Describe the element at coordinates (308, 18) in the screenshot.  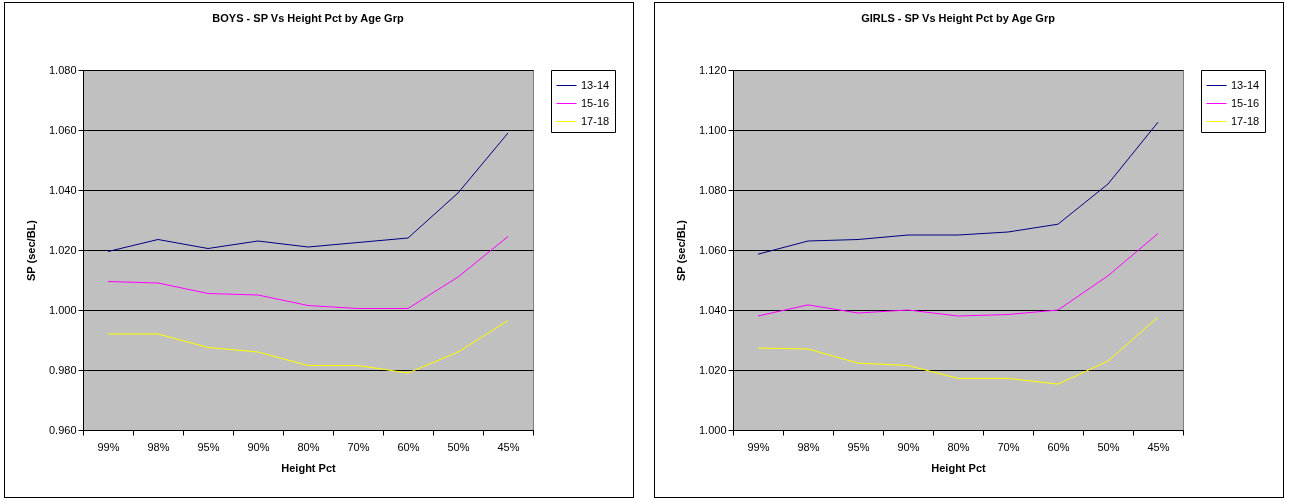
I see `chart-title: BOYS - SP Vs Height Pct by Age Grp` at that location.